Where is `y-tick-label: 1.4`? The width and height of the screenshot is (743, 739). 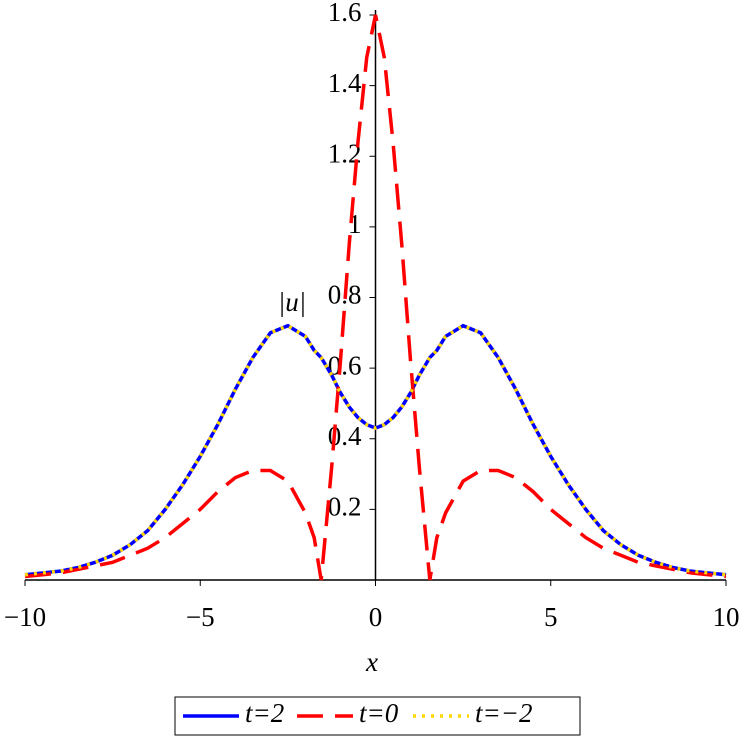
y-tick-label: 1.4 is located at coordinates (345, 83).